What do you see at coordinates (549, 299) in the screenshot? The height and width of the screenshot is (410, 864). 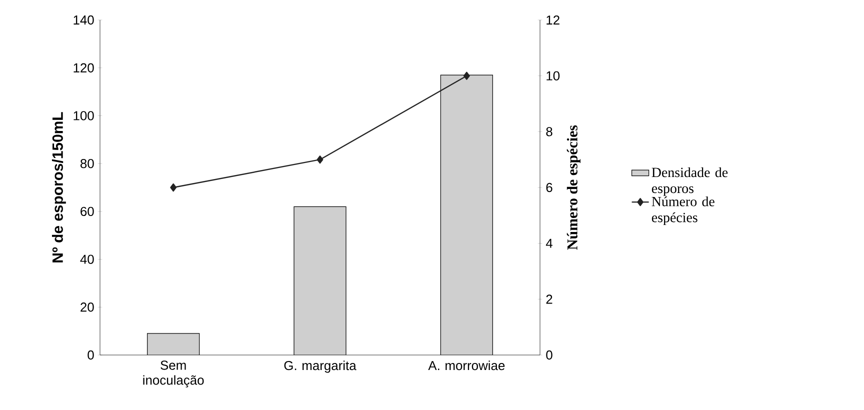 I see `y2-tick-label: 2` at bounding box center [549, 299].